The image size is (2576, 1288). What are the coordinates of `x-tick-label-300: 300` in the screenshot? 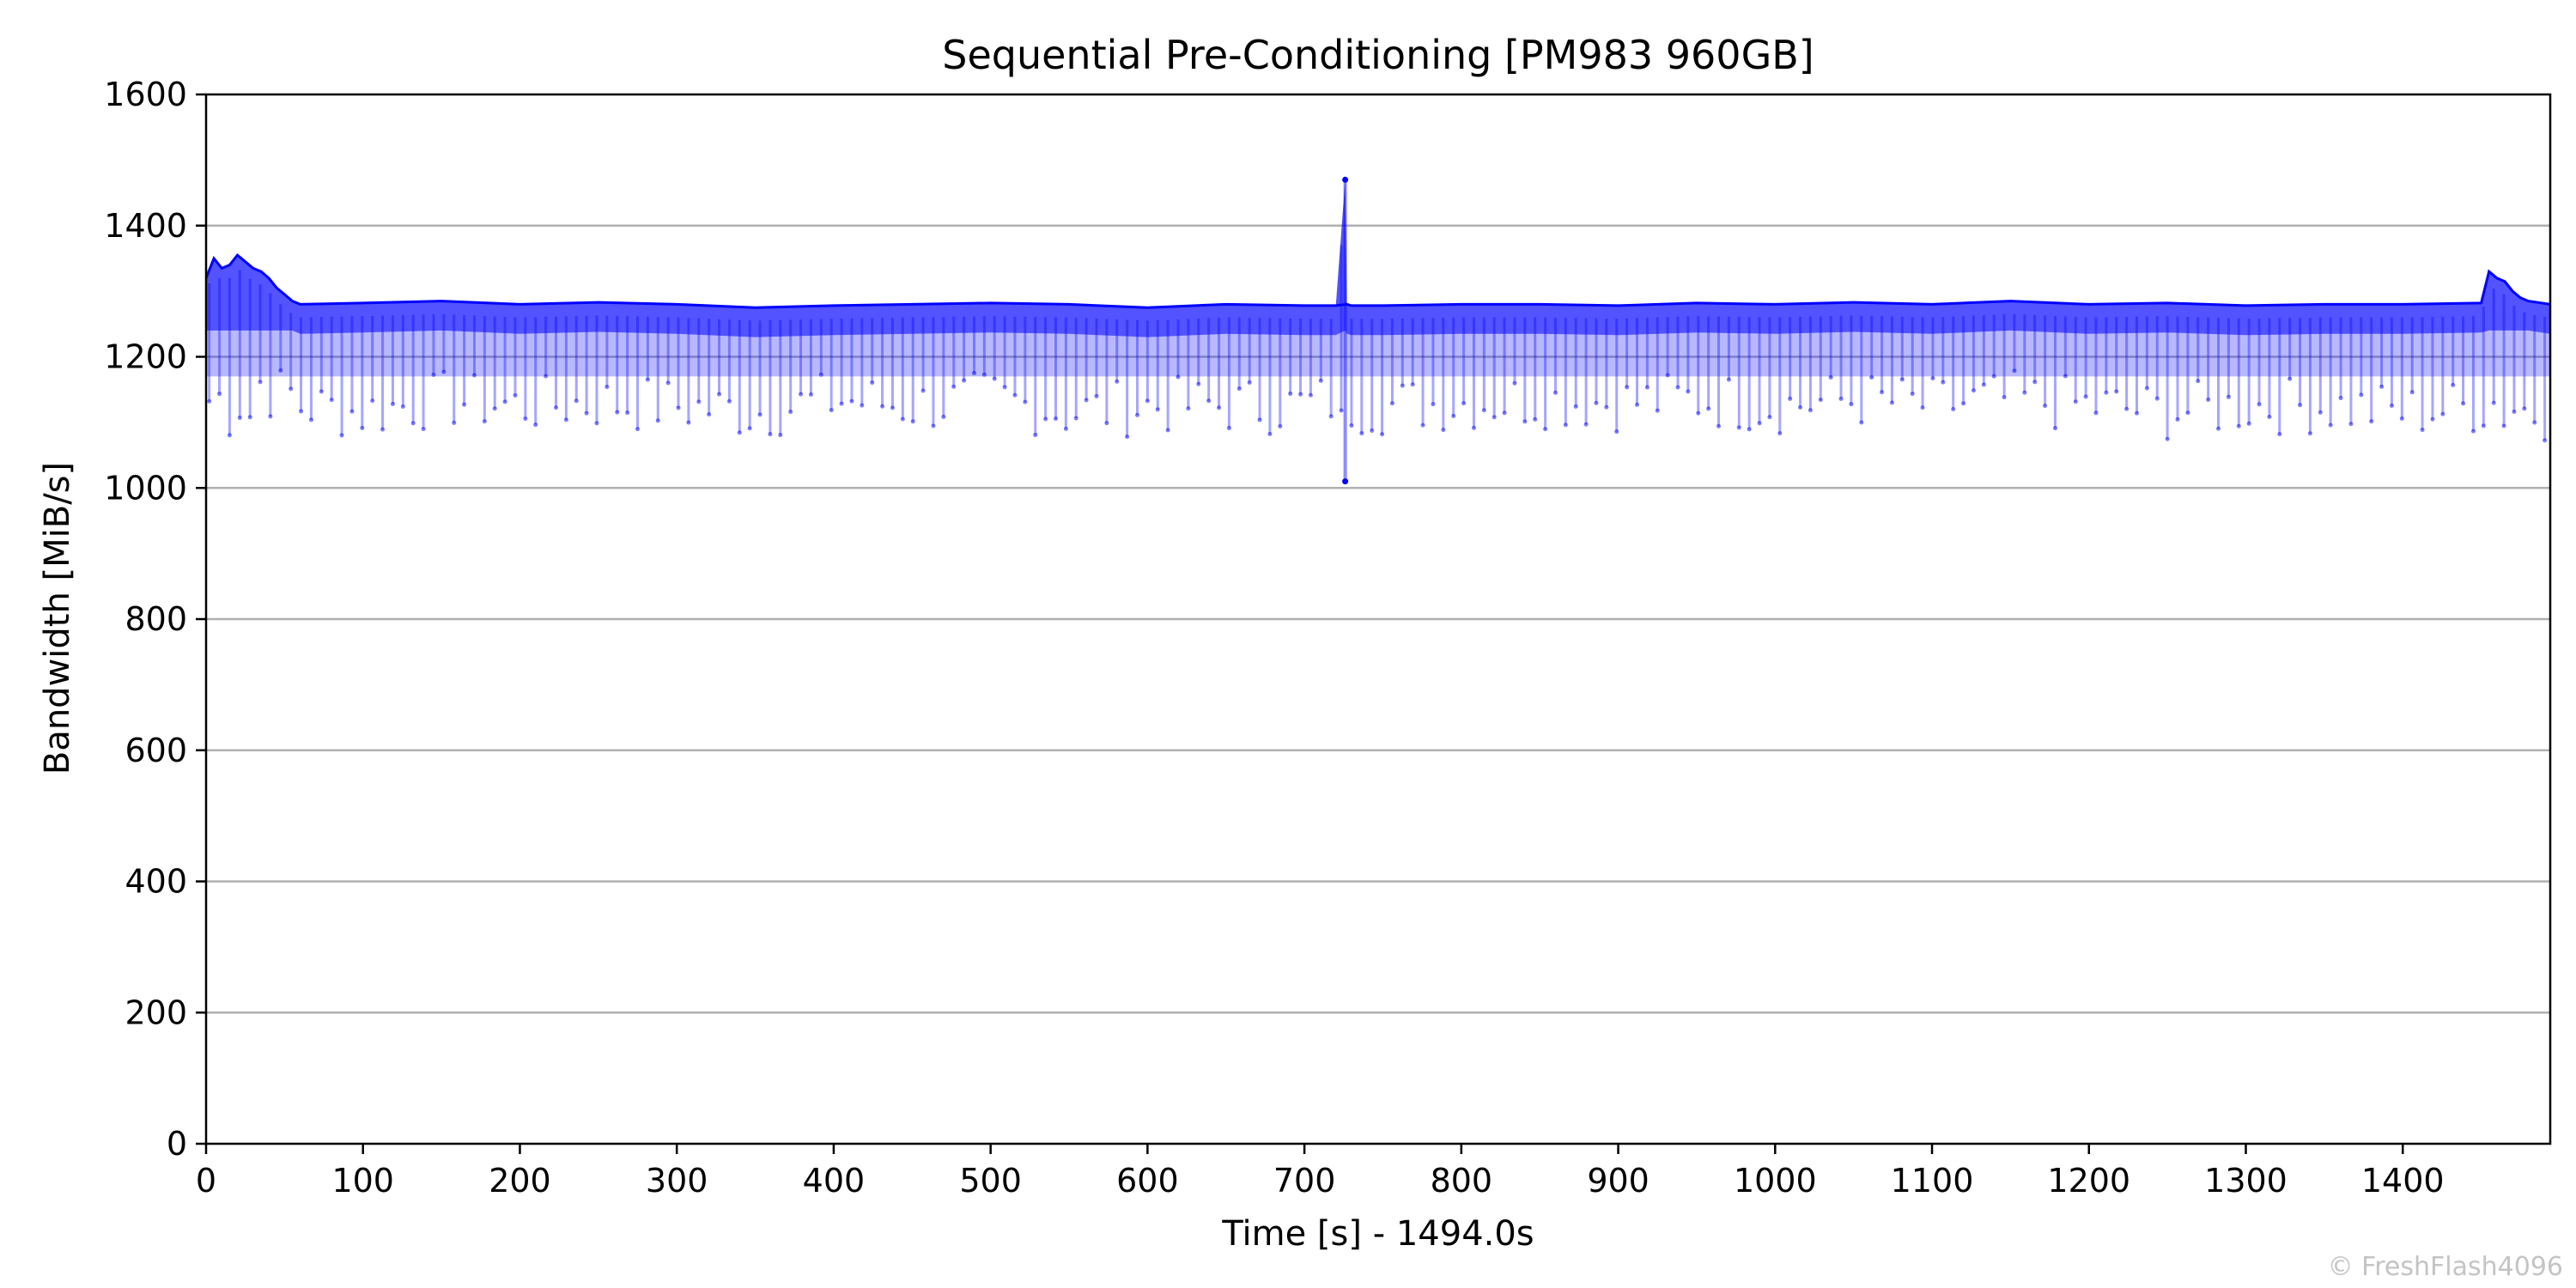 It's located at (677, 1181).